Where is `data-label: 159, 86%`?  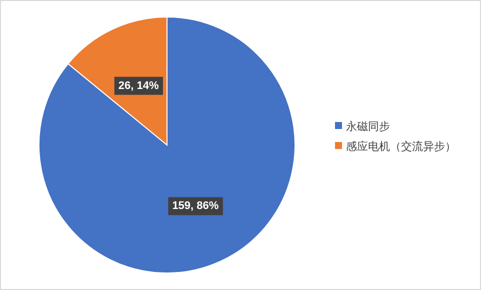
data-label: 159, 86% is located at coordinates (195, 206).